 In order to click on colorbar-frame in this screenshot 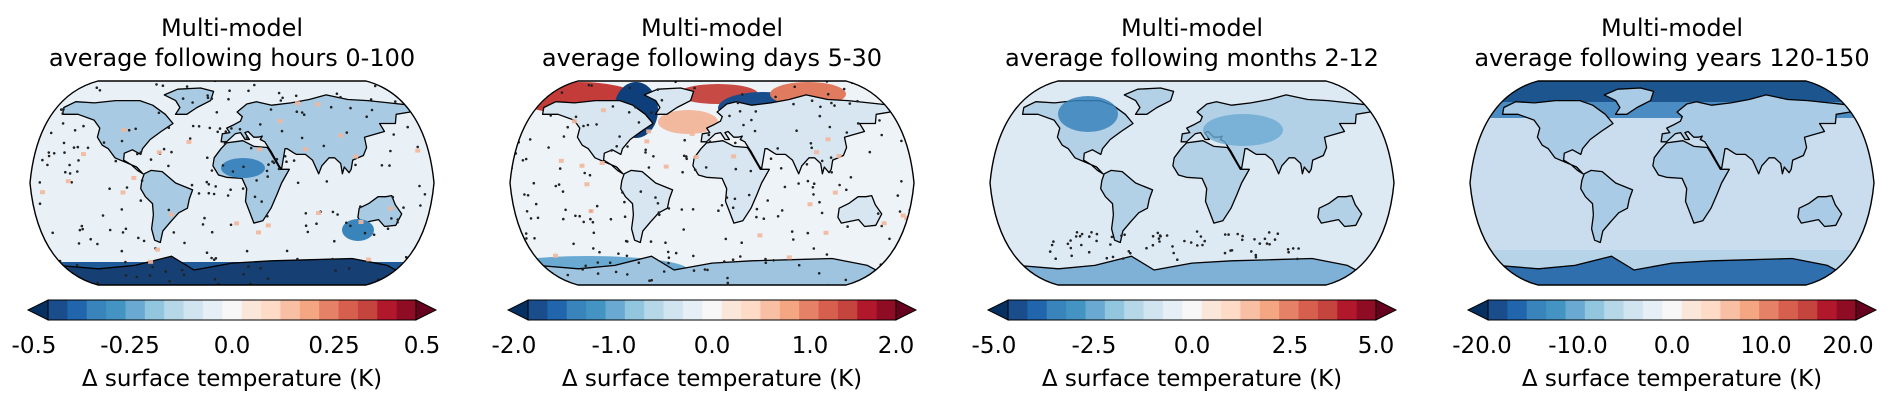, I will do `click(1672, 310)`.